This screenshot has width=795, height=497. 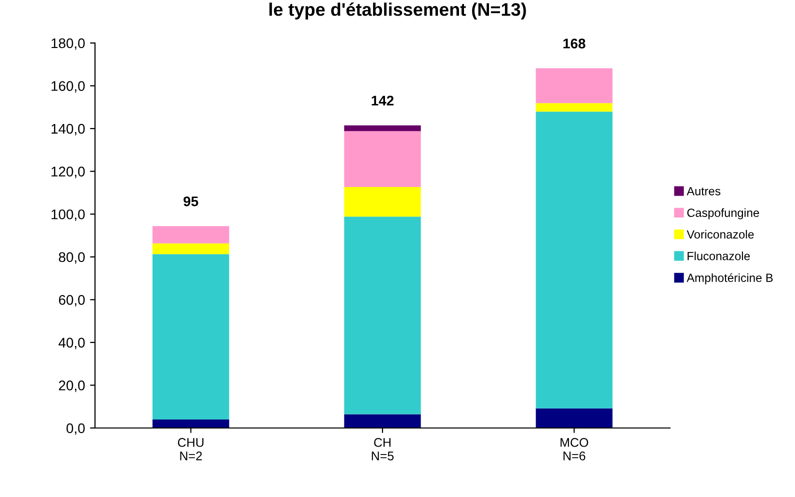 I want to click on y-tick-label: 180,0, so click(x=68, y=44).